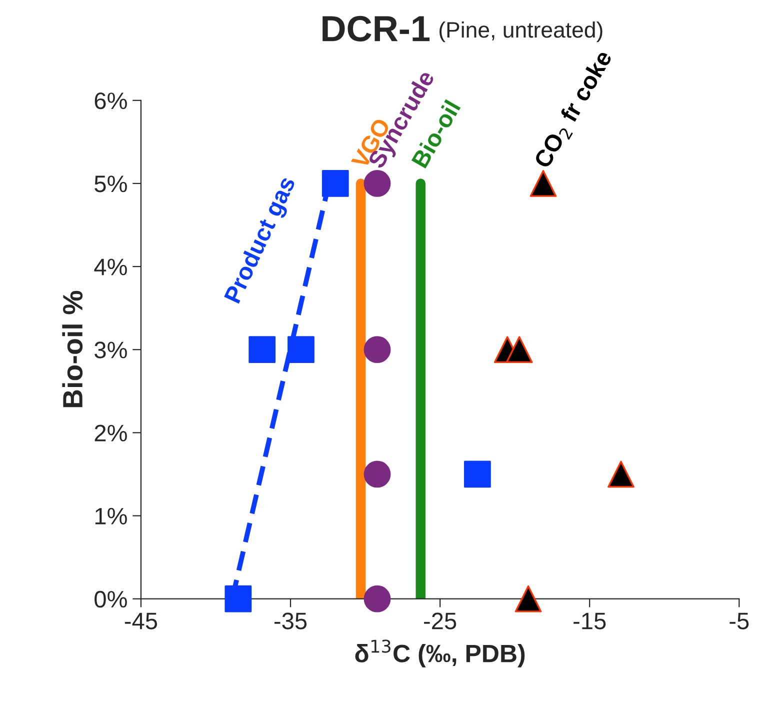  I want to click on x-tick-label: -35, so click(290, 621).